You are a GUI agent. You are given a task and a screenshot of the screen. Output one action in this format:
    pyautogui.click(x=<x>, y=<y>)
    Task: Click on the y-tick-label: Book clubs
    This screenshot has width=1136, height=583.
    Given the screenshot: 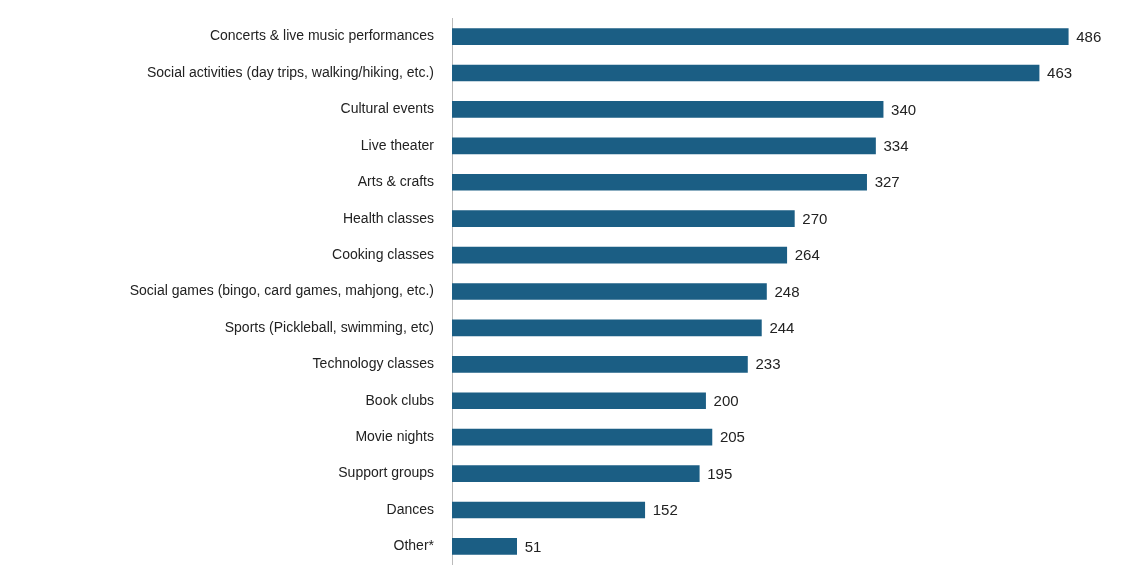 What is the action you would take?
    pyautogui.click(x=399, y=399)
    